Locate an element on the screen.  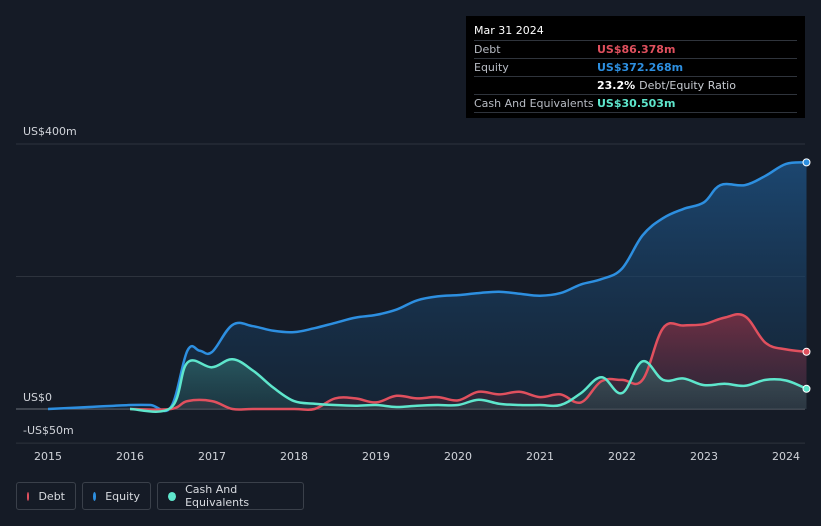
tooltip-row-debt: Debt US$86.378m is located at coordinates (635, 49).